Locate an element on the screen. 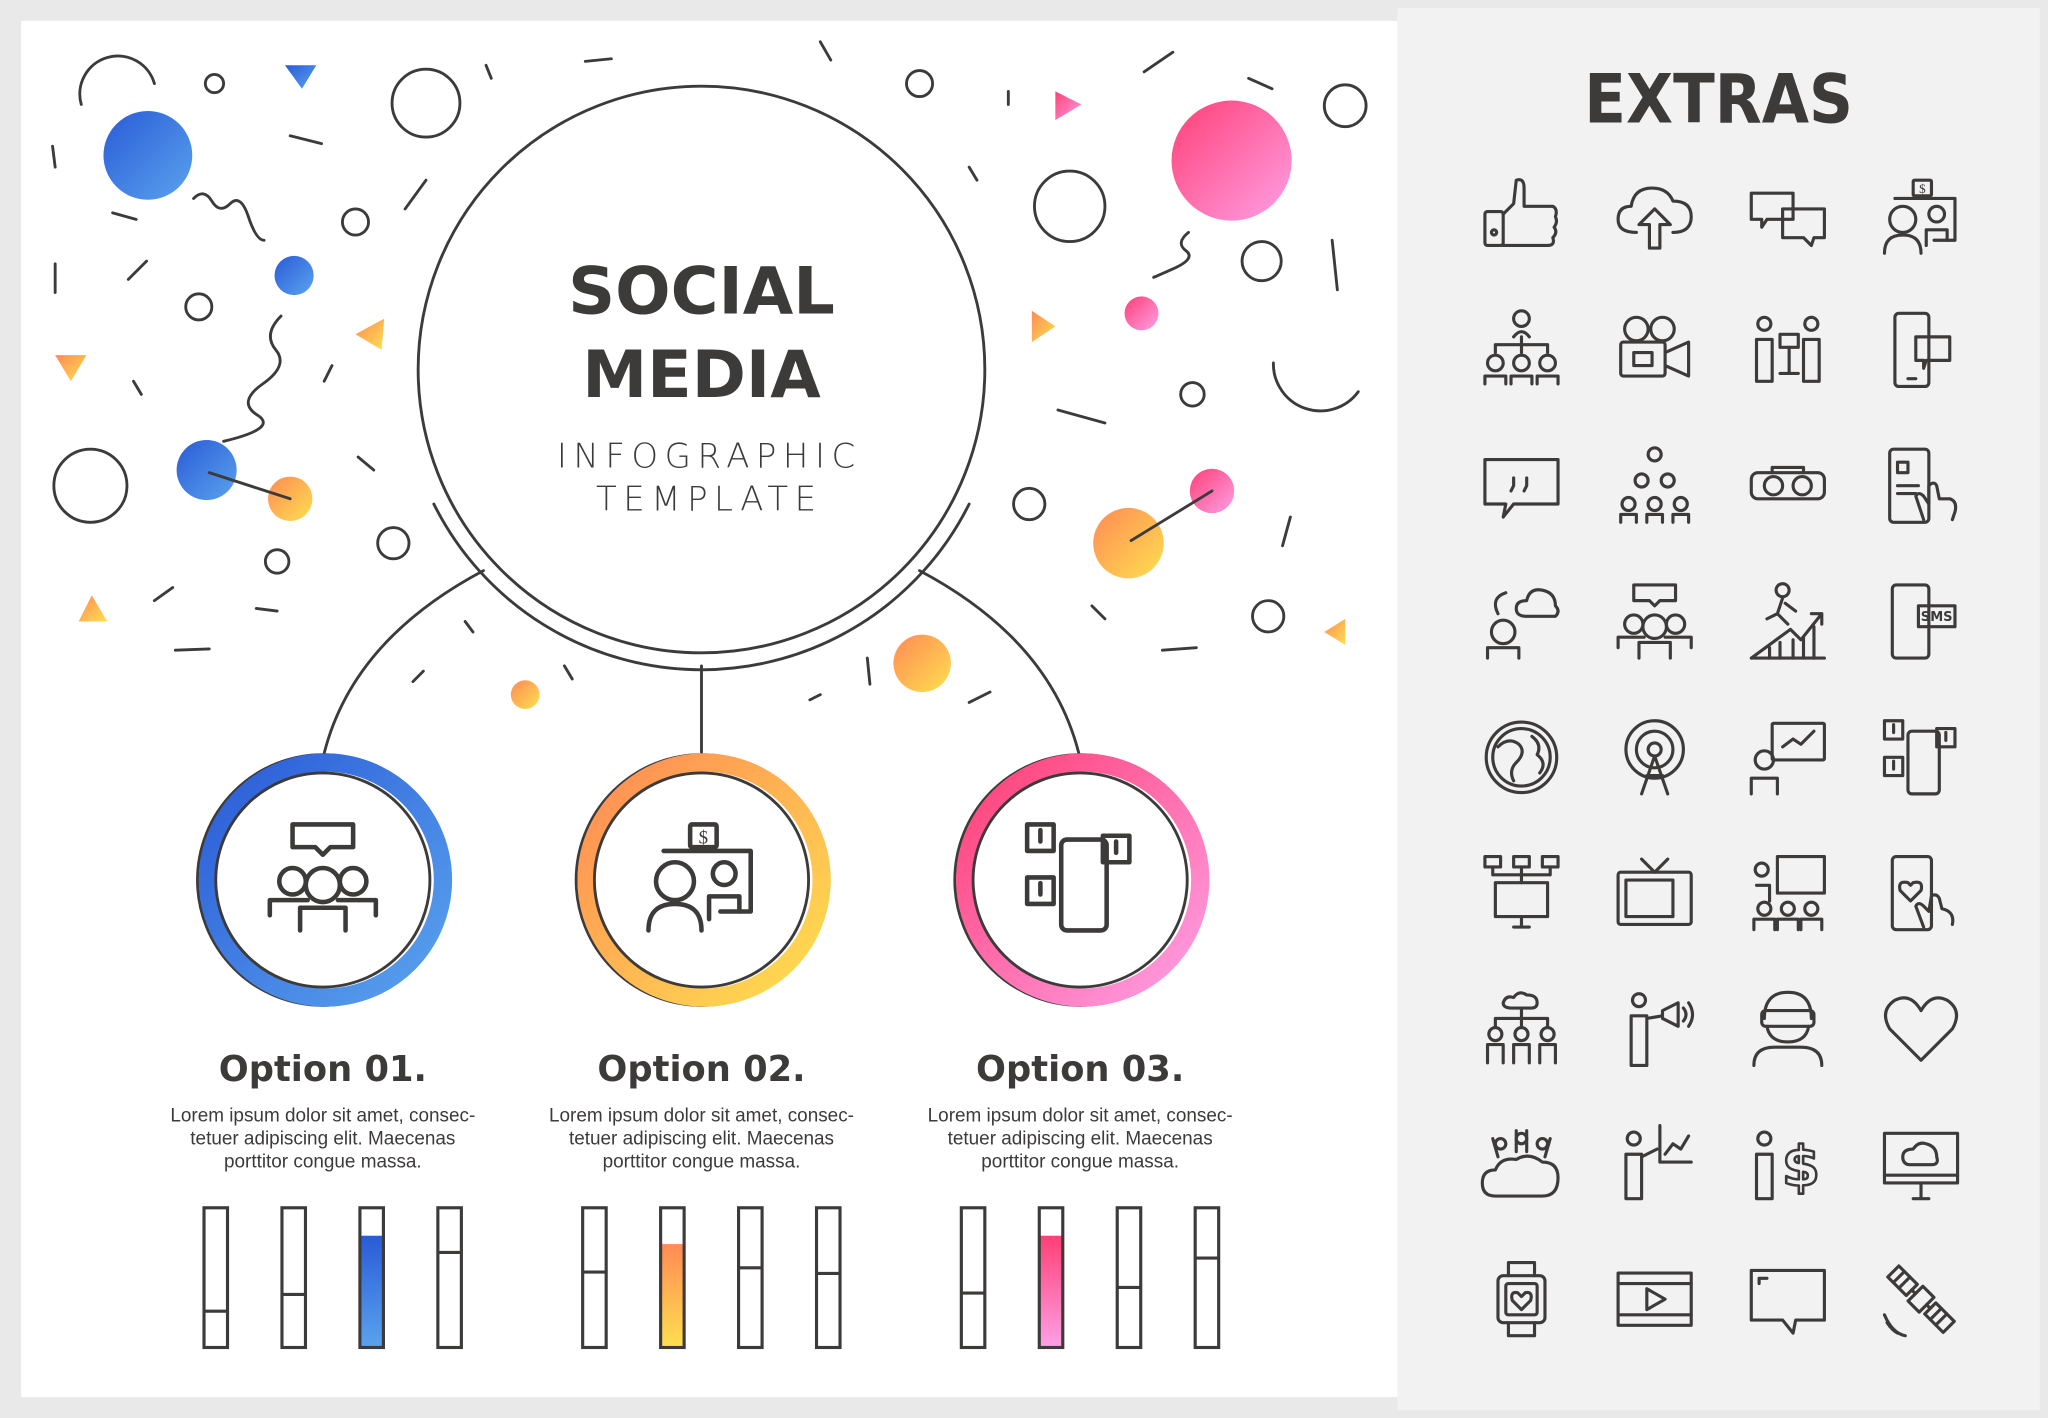 This screenshot has height=1418, width=2048. phone-heart-icon is located at coordinates (1922, 893).